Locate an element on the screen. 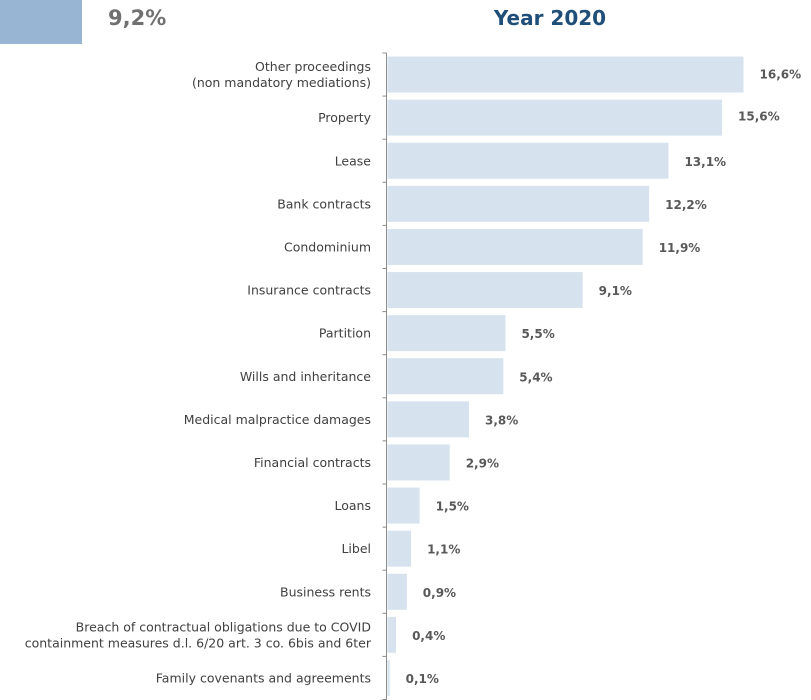 The width and height of the screenshot is (811, 700). category-label-line: Business rents is located at coordinates (325, 591).